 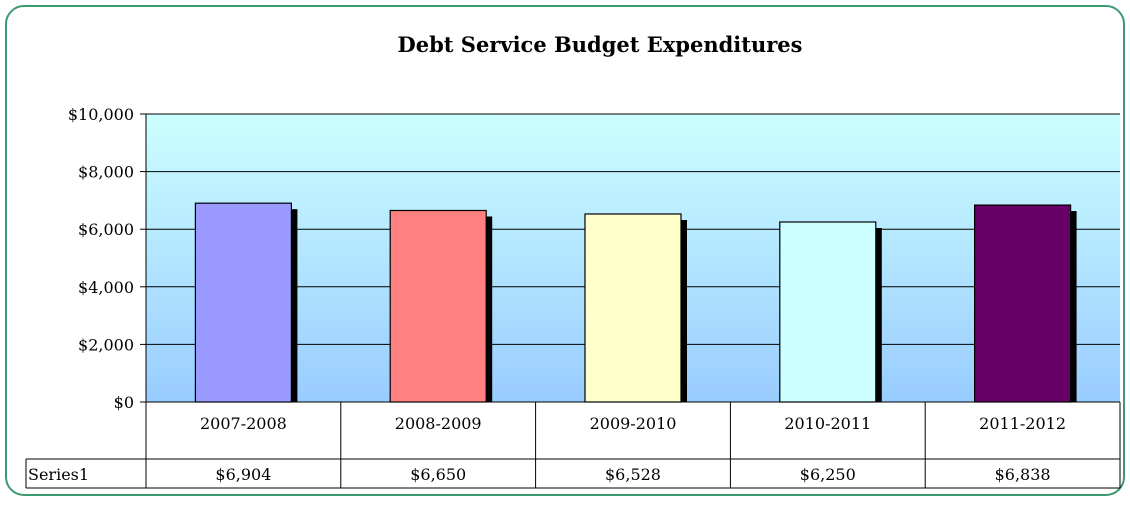 I want to click on y-tick-label: $8,000, so click(x=106, y=172).